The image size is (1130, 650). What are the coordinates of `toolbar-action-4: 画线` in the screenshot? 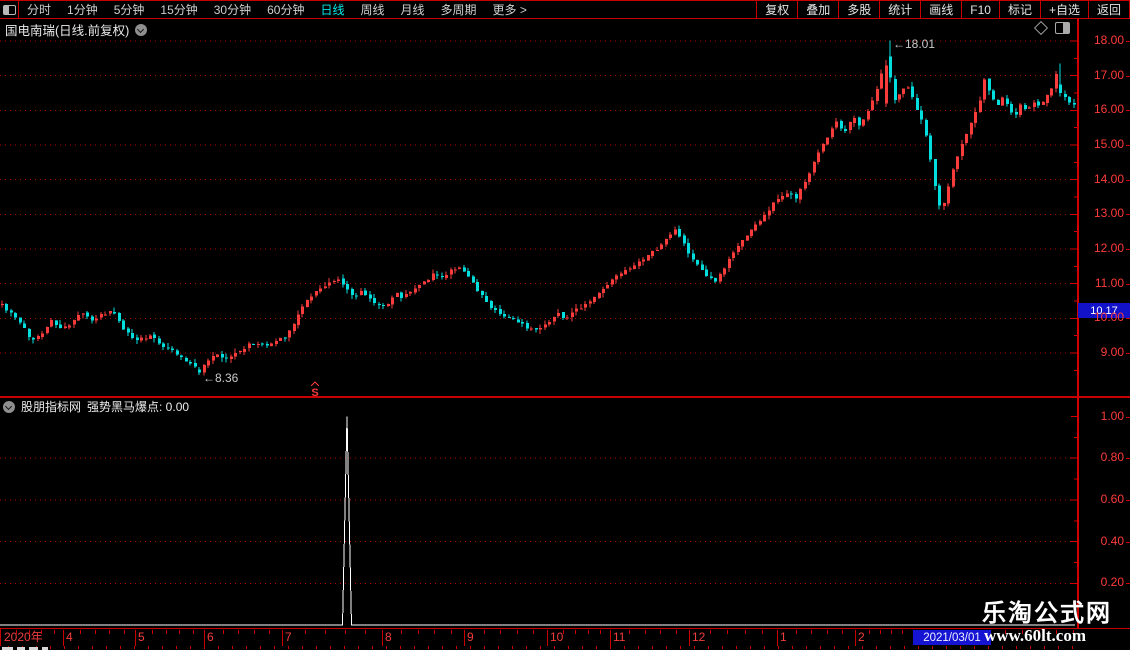 It's located at (940, 9).